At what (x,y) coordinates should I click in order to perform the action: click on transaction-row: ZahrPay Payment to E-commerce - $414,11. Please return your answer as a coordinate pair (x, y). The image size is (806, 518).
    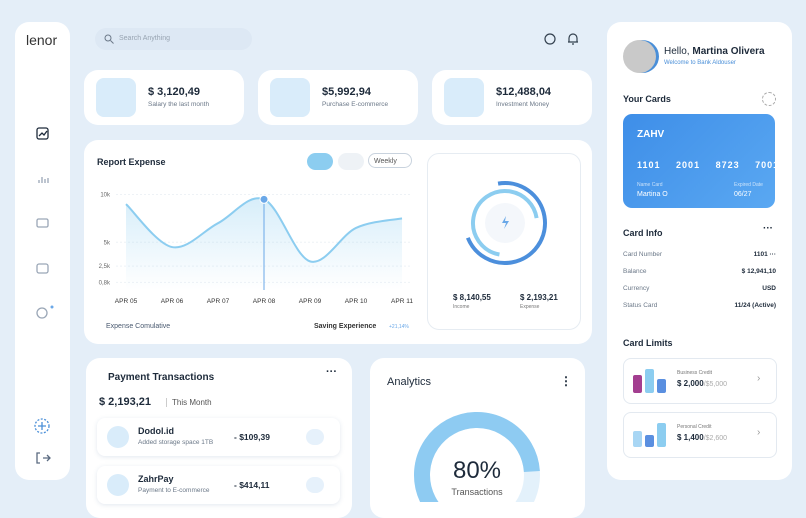
    Looking at the image, I should click on (218, 485).